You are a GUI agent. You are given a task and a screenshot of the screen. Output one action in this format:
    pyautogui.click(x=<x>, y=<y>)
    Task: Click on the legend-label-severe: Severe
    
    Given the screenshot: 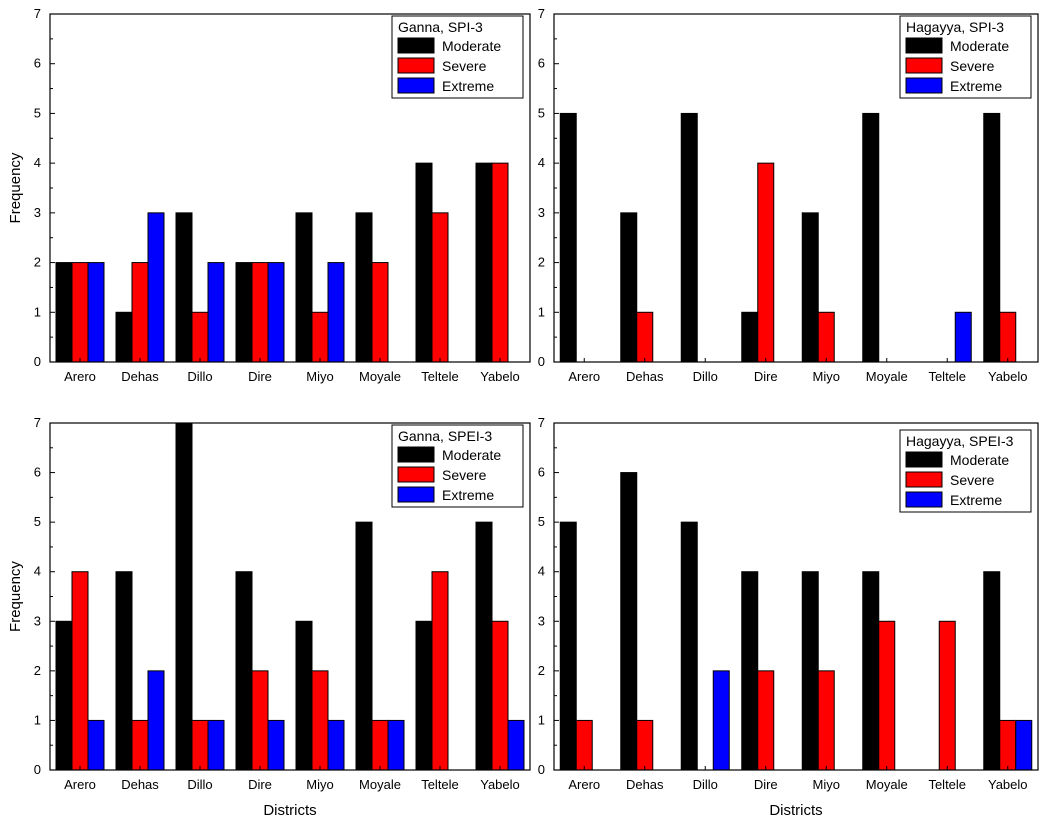 What is the action you would take?
    pyautogui.click(x=972, y=66)
    